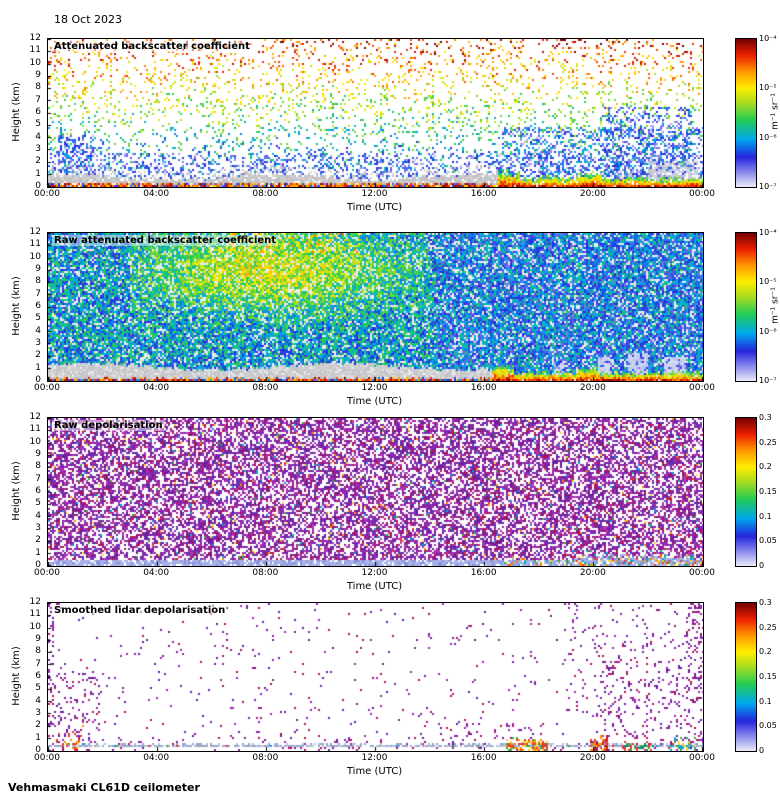 This screenshot has width=780, height=800. Describe the element at coordinates (104, 787) in the screenshot. I see `instrument-label: Vehmasmaki CL61D ceilometer` at that location.